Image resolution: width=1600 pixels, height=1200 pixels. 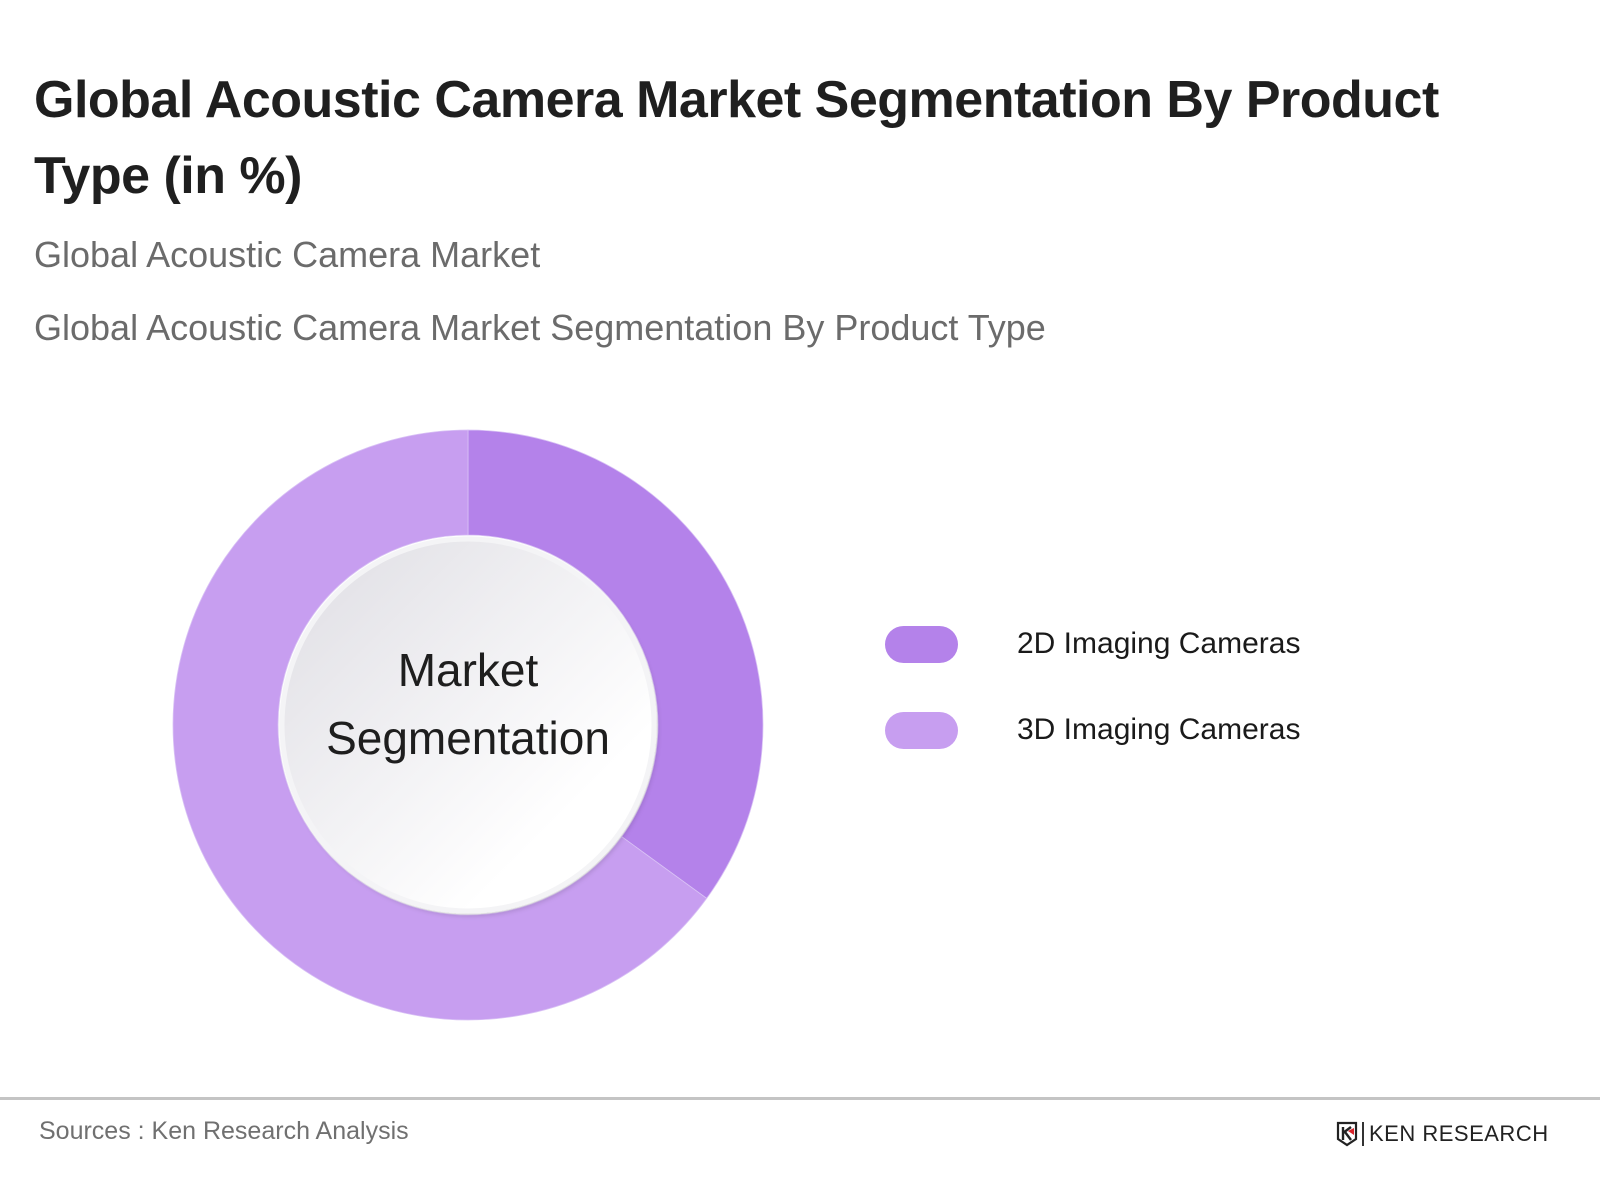 What do you see at coordinates (468, 738) in the screenshot?
I see `center-label-line-2: Segmentation` at bounding box center [468, 738].